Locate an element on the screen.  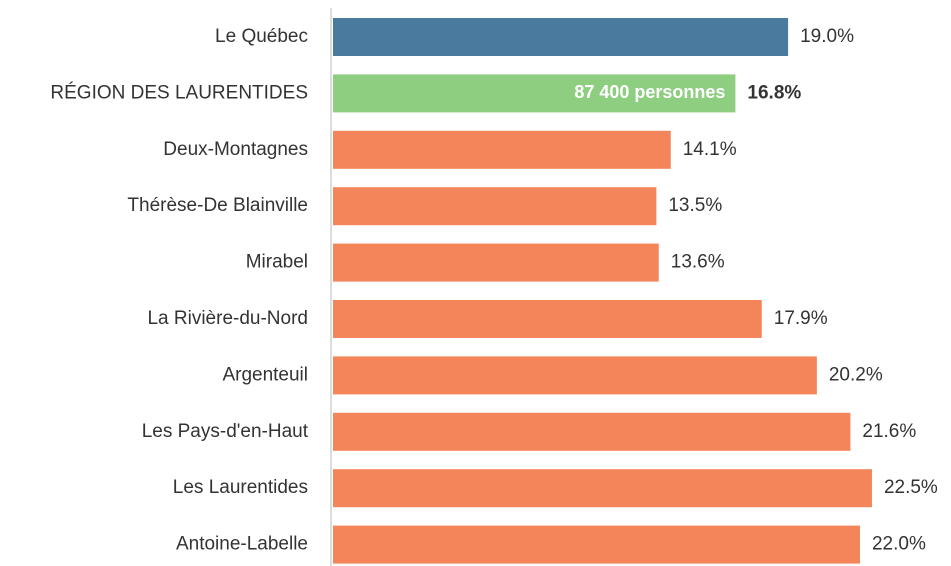
value-label: 20.2% is located at coordinates (856, 374).